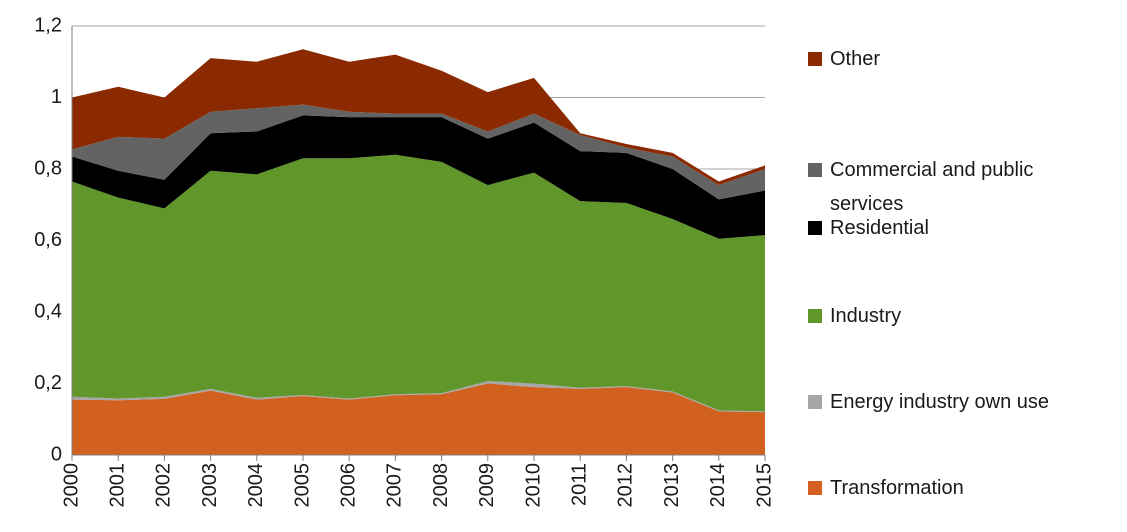 The image size is (1127, 532). I want to click on y-tick-label: 0, so click(56, 454).